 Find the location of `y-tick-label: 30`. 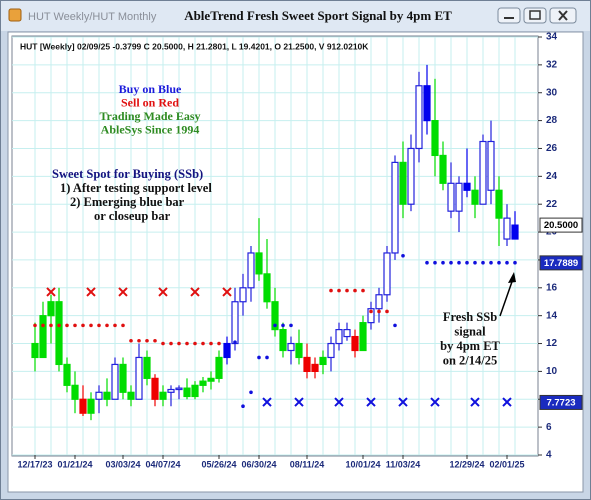

y-tick-label: 30 is located at coordinates (552, 92).